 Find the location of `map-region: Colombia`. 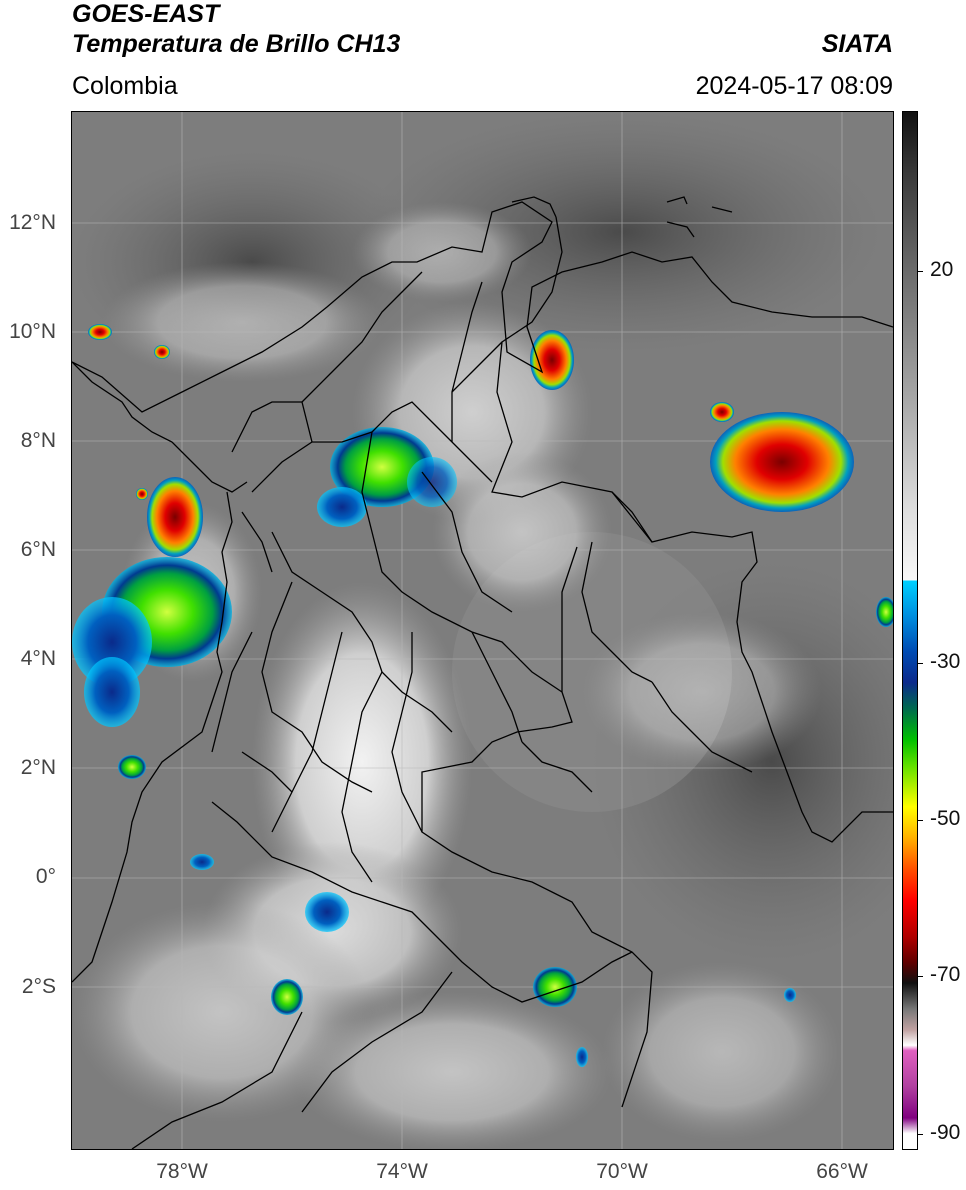

map-region: Colombia is located at coordinates (125, 86).